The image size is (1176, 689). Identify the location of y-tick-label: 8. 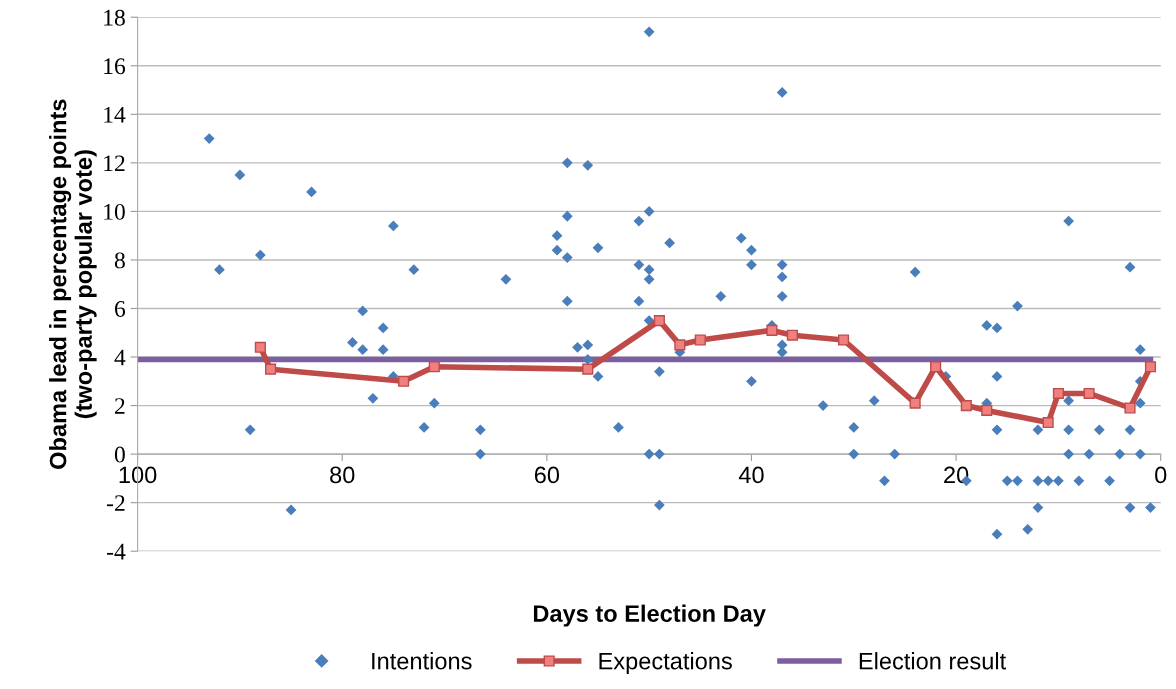
(119, 260).